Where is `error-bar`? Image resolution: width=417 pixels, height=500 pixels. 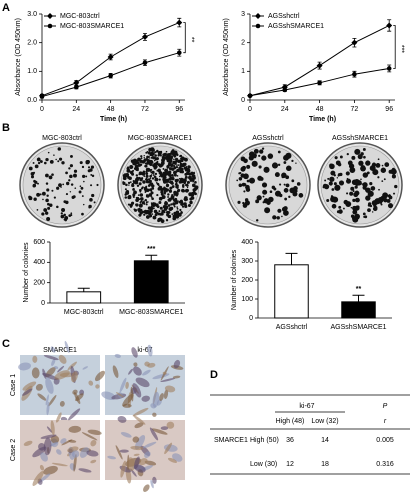 error-bar is located at coordinates (358, 298).